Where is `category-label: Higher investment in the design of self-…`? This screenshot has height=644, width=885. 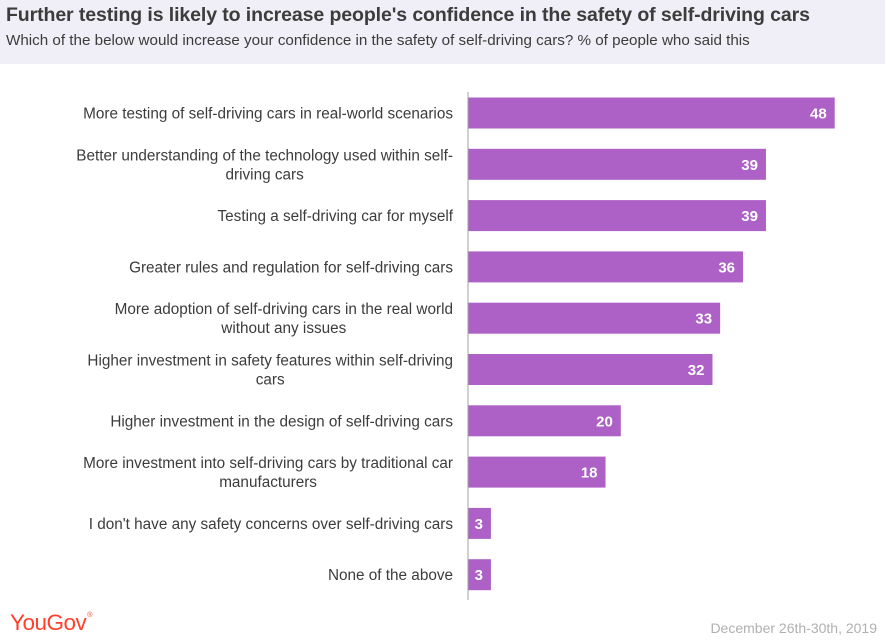
category-label: Higher investment in the design of self-… is located at coordinates (281, 421).